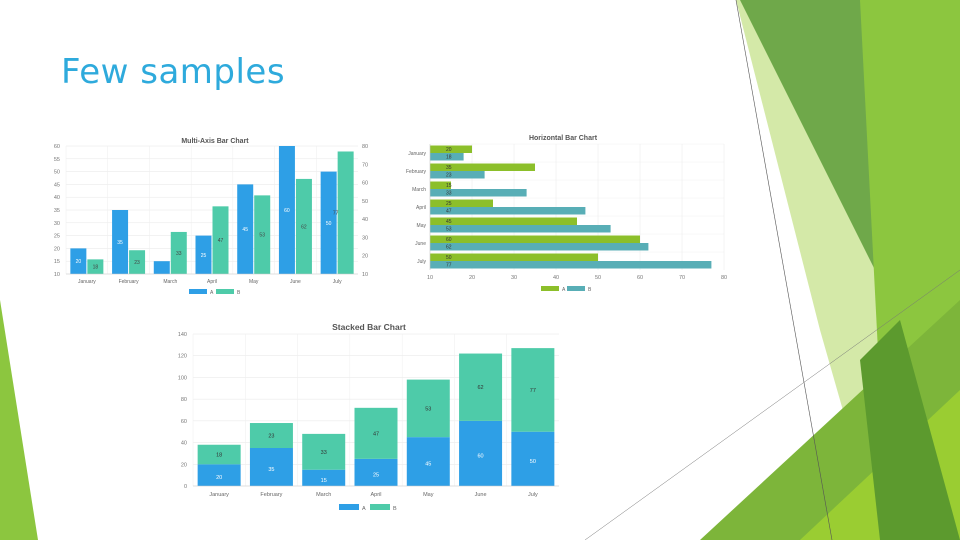 This screenshot has width=960, height=540. I want to click on chart1-label-b: 23, so click(137, 263).